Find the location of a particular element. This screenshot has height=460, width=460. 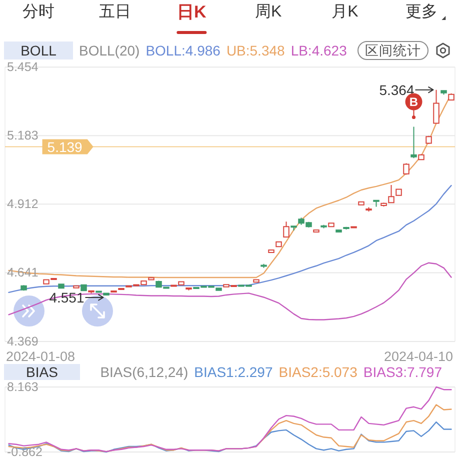

legend-item: LB:4.623 is located at coordinates (318, 50).